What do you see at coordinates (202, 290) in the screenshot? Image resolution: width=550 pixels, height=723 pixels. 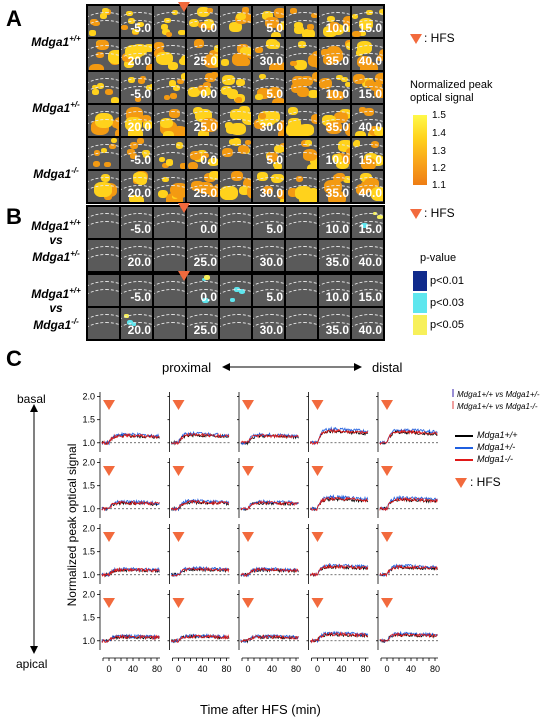 I see `heatmap-cell: 0.0` at bounding box center [202, 290].